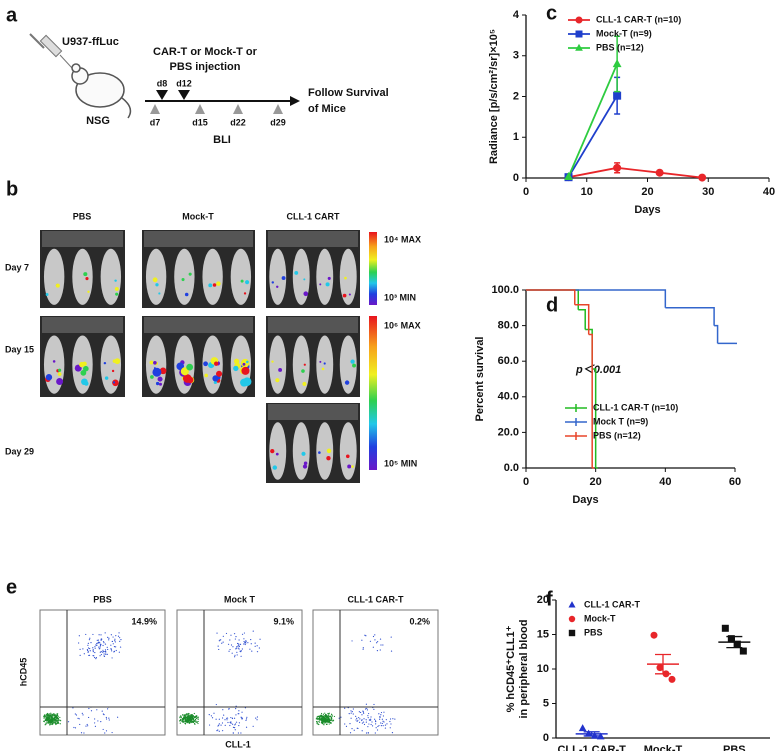 The height and width of the screenshot is (751, 778). I want to click on y-tick-label: 0, so click(546, 738).